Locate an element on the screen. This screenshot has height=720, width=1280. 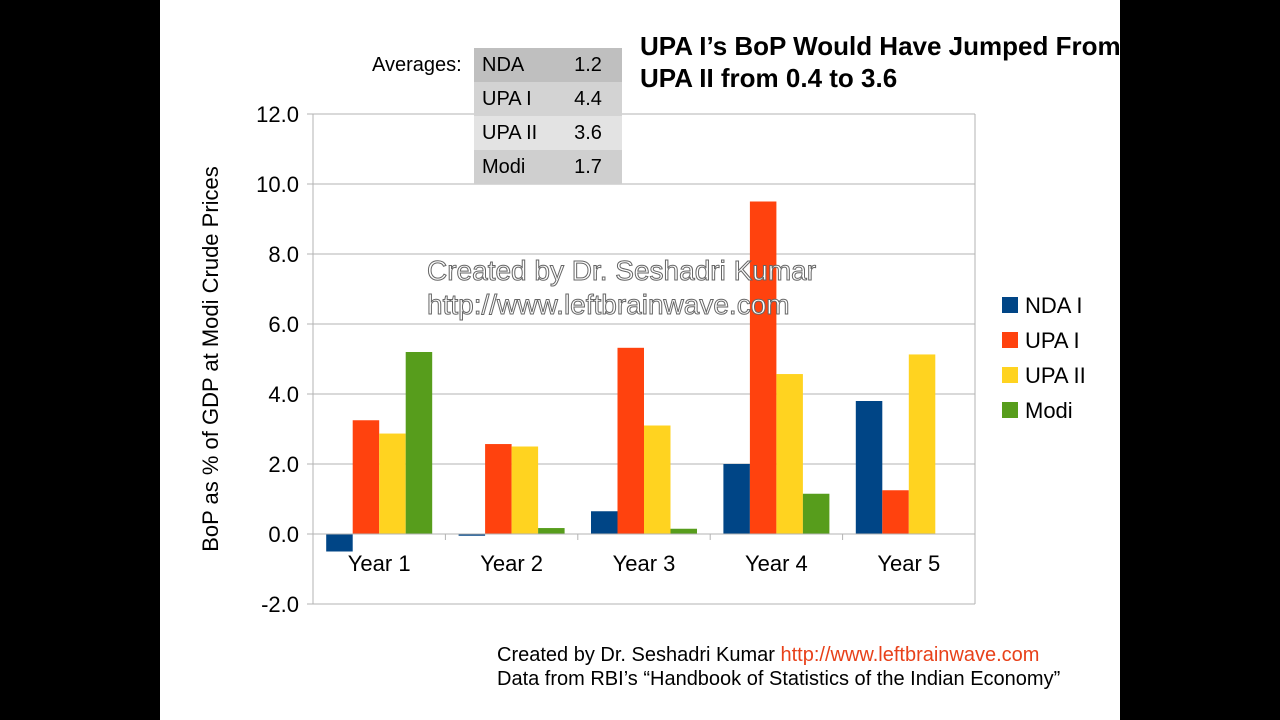
x-tick-label: Year 1 is located at coordinates (379, 563).